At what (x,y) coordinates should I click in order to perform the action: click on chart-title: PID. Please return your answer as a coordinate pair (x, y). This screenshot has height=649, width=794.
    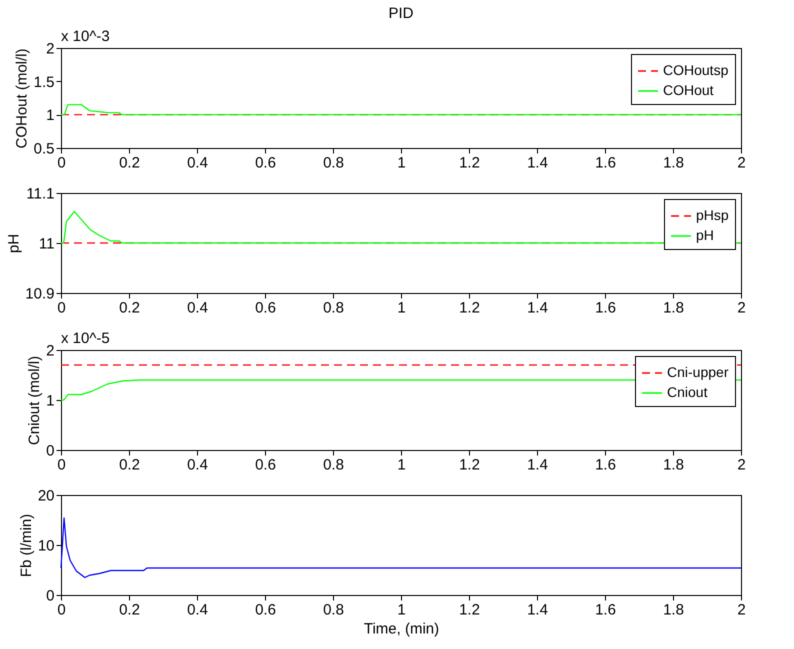
    Looking at the image, I should click on (401, 13).